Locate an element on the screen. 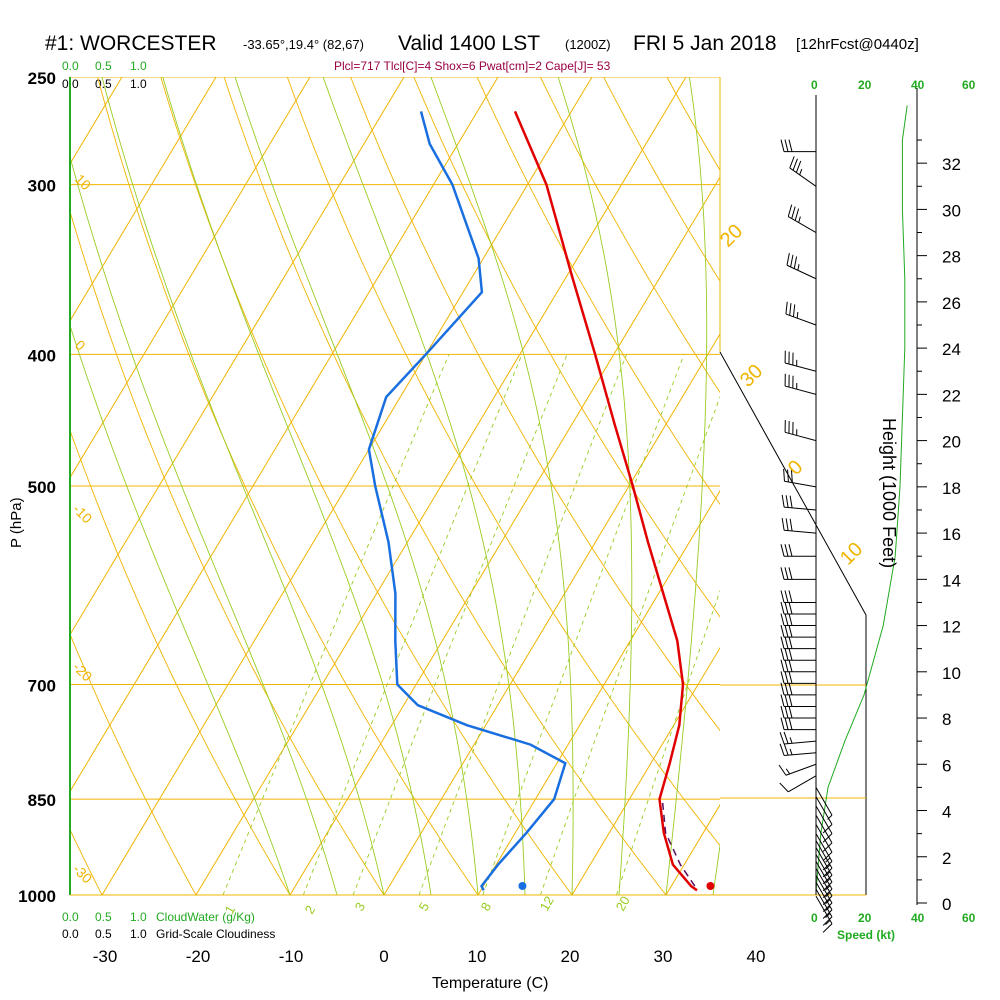 The image size is (1000, 1000). temp-tick-20: 20 is located at coordinates (570, 956).